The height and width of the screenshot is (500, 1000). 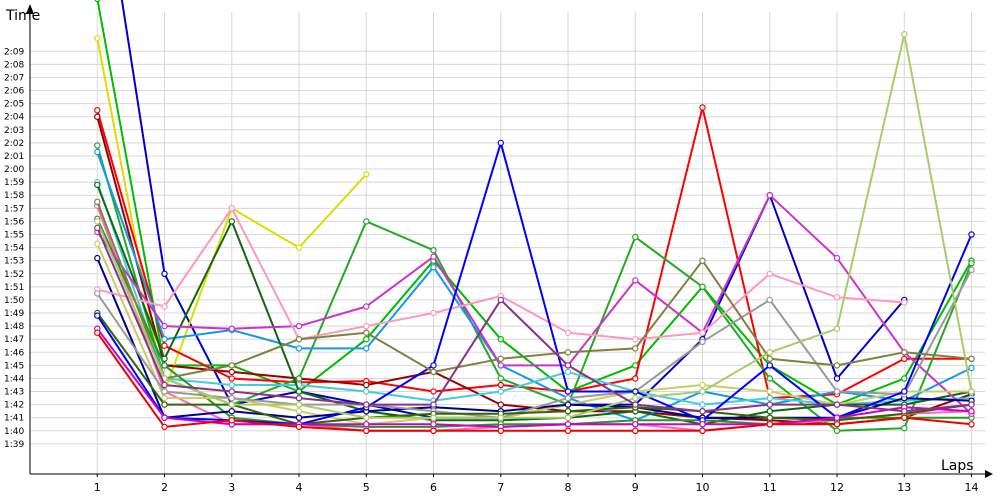 What do you see at coordinates (14, 65) in the screenshot?
I see `y-tick-label: 2:08` at bounding box center [14, 65].